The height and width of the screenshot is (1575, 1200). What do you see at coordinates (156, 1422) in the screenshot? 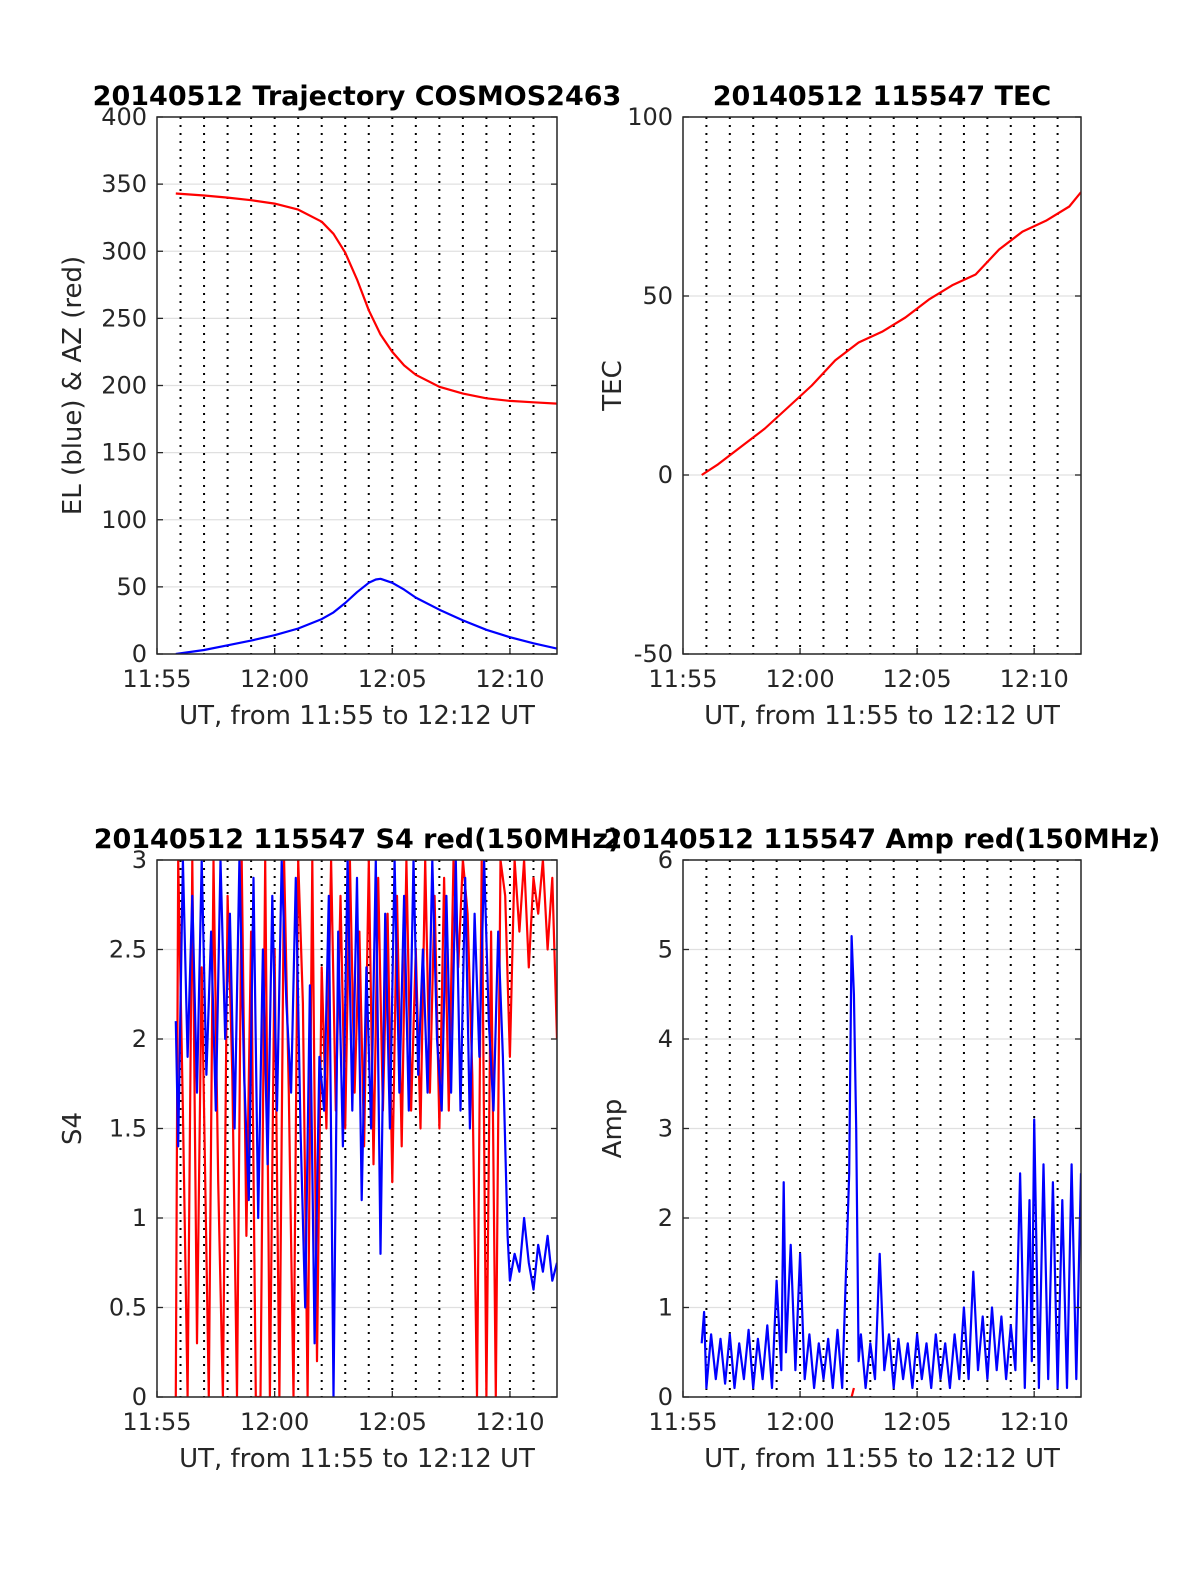
I see `s4-xtick-label: 11:55` at bounding box center [156, 1422].